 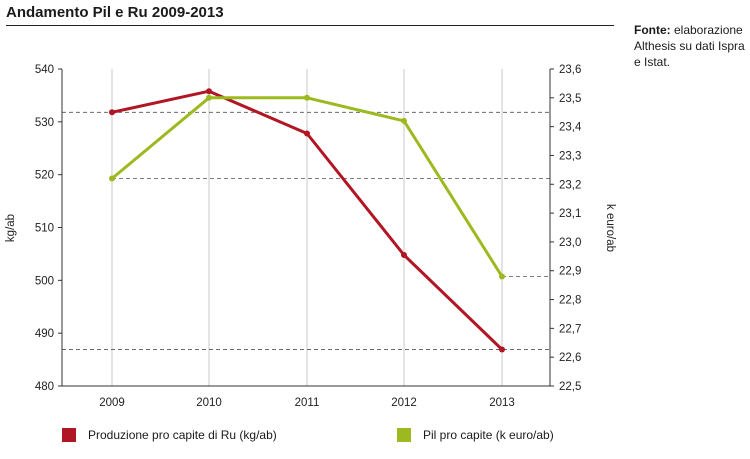 What do you see at coordinates (570, 329) in the screenshot?
I see `y-tick-right: 22,7` at bounding box center [570, 329].